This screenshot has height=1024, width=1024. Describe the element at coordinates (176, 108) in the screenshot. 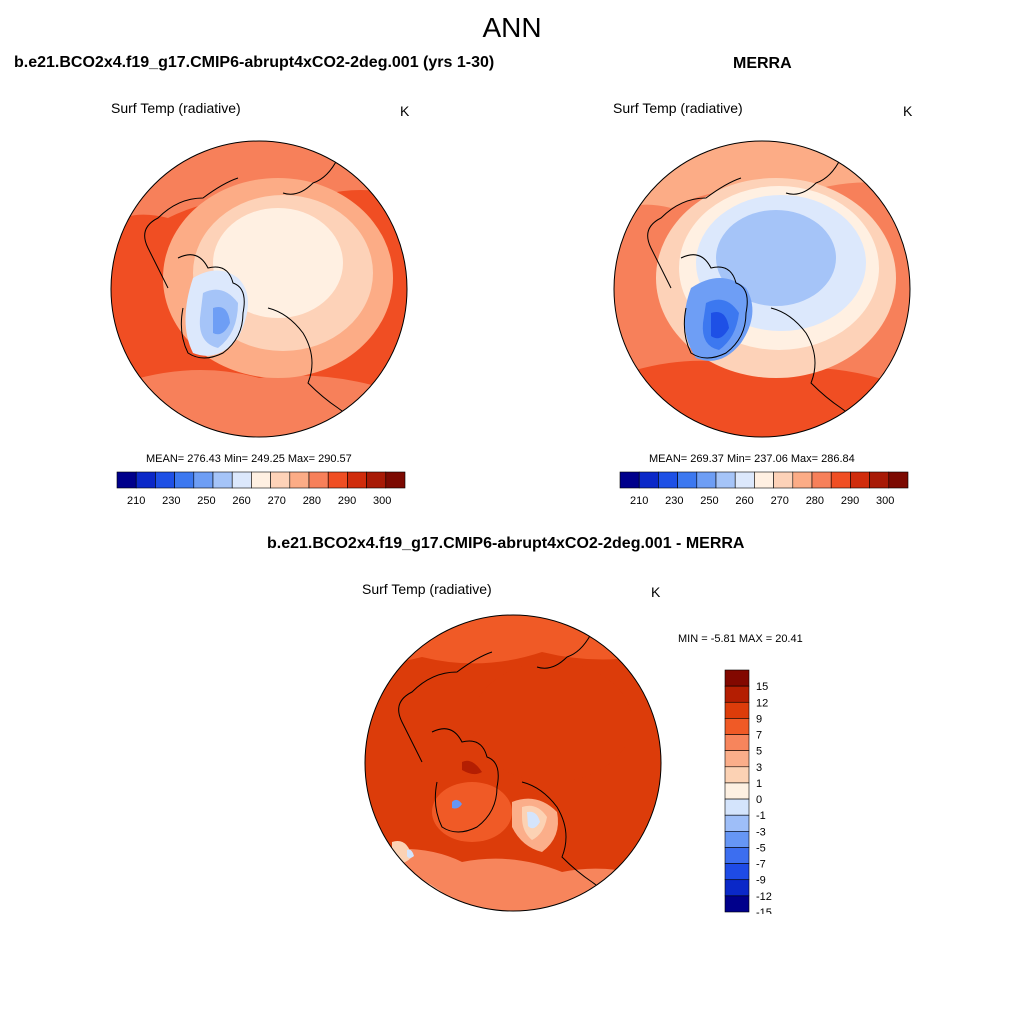

I see `variable-label-model: Surf Temp (radiative)` at that location.